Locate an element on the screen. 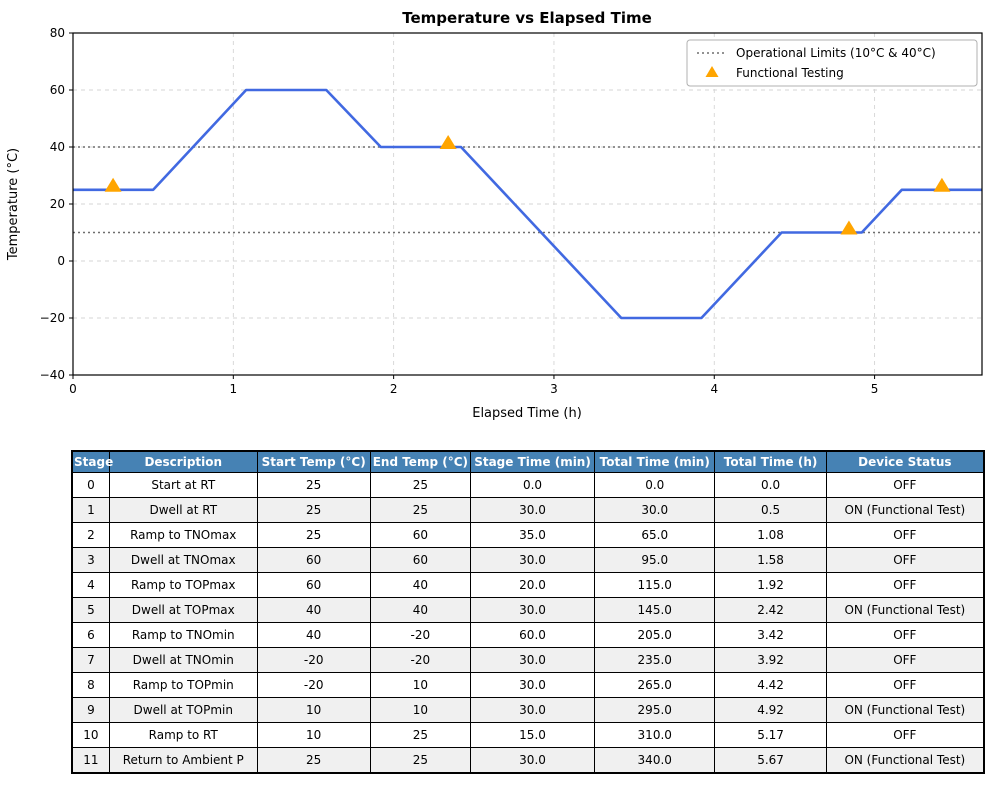 Image resolution: width=989 pixels, height=790 pixels. column-header: Total Time (min) is located at coordinates (655, 461).